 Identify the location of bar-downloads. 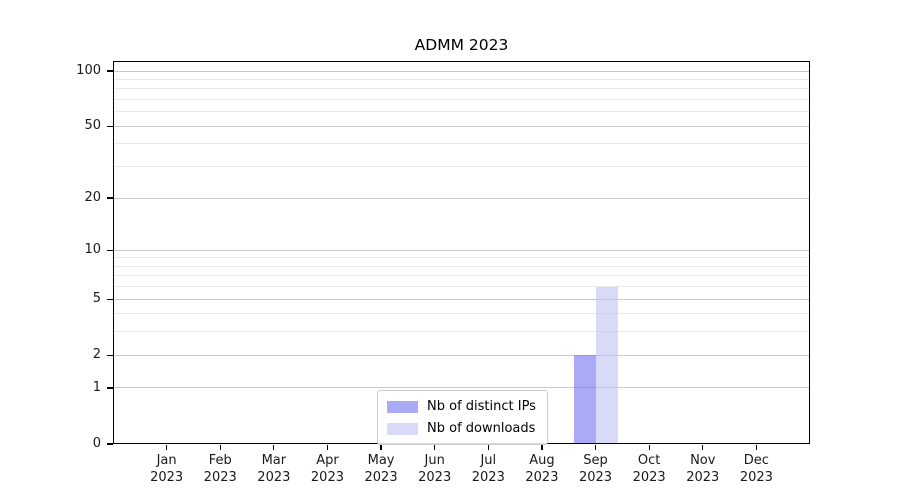
(606, 365).